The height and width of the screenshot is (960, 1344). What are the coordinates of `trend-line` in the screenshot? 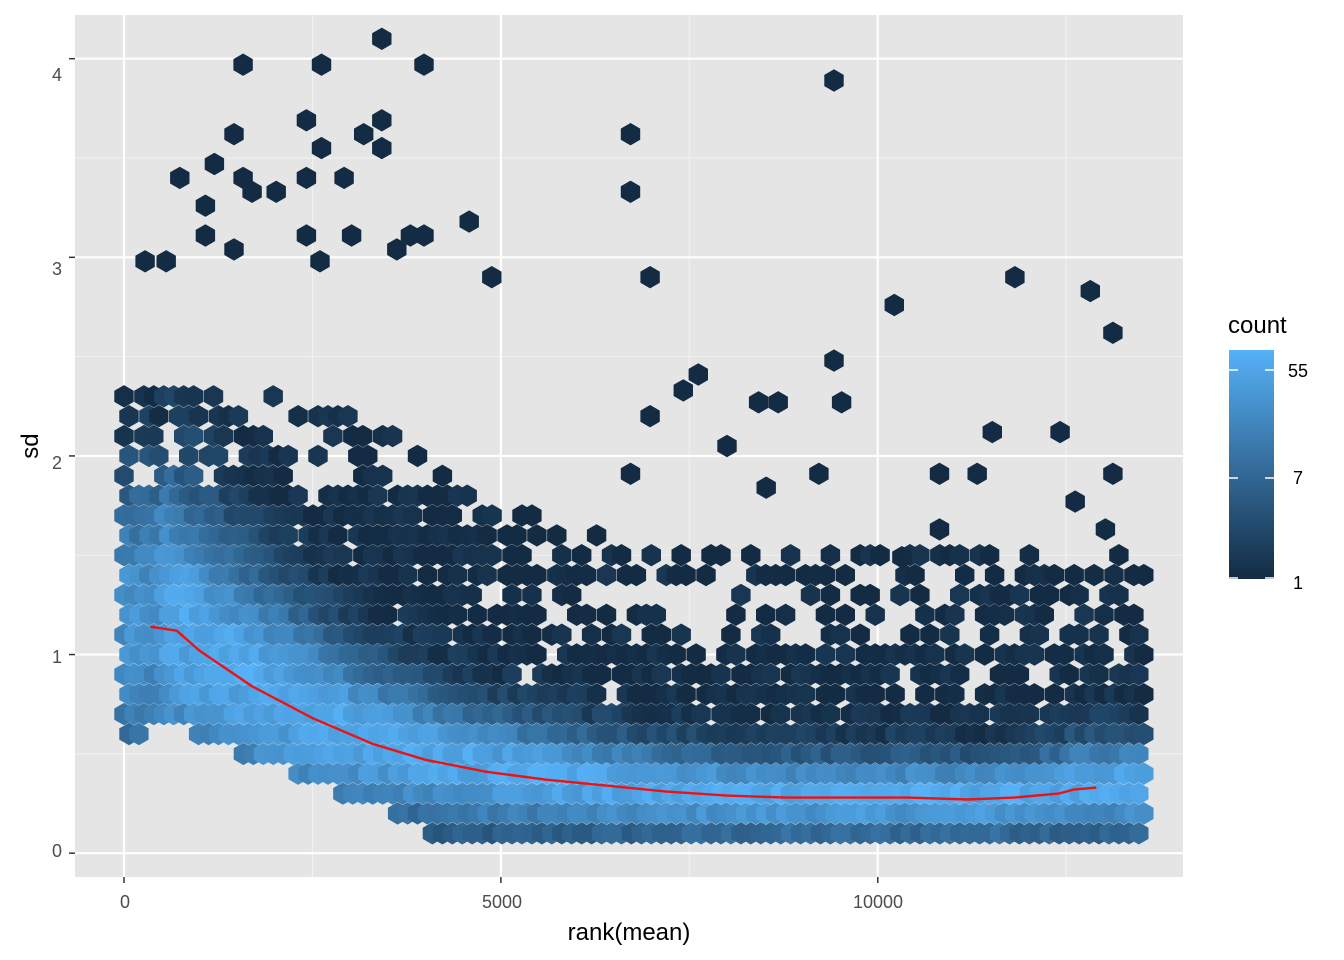 It's located at (623, 713).